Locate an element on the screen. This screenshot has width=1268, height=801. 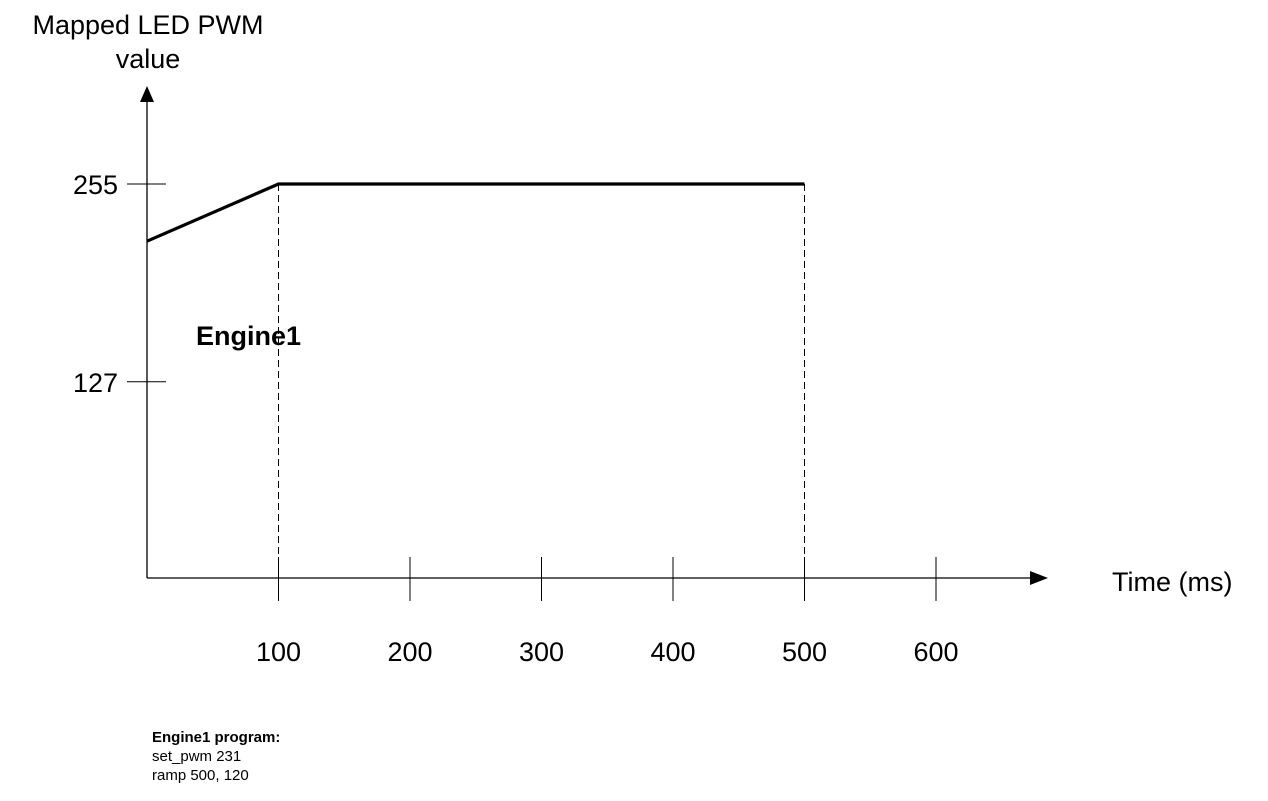
x-tick-label: 400 is located at coordinates (672, 652).